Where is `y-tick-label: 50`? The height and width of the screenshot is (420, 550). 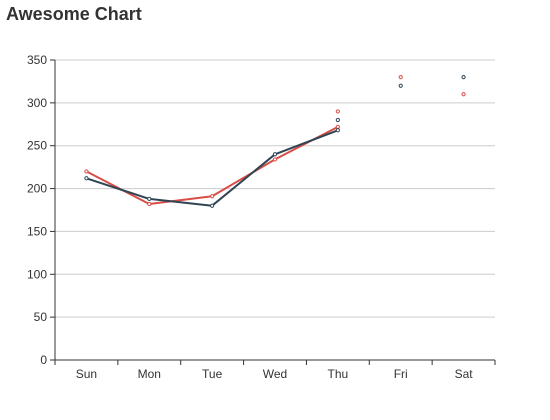
y-tick-label: 50 is located at coordinates (41, 317).